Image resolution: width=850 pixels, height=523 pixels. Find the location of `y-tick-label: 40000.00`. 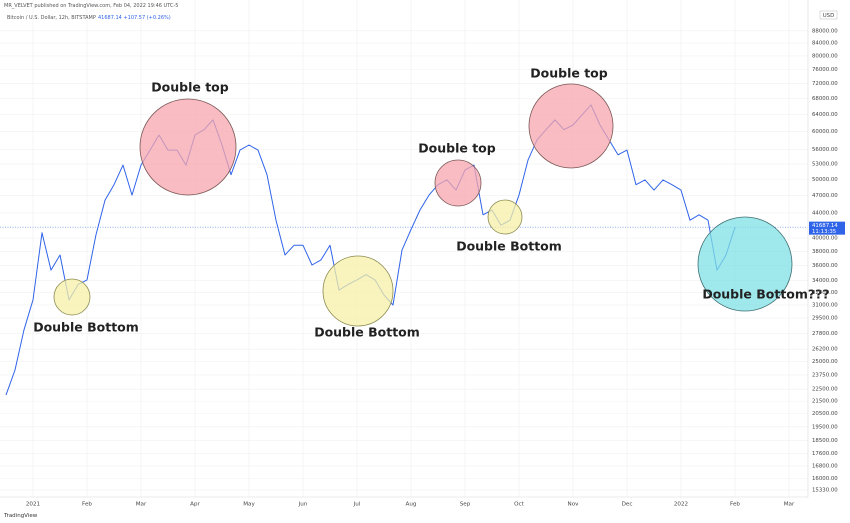

y-tick-label: 40000.00 is located at coordinates (825, 239).